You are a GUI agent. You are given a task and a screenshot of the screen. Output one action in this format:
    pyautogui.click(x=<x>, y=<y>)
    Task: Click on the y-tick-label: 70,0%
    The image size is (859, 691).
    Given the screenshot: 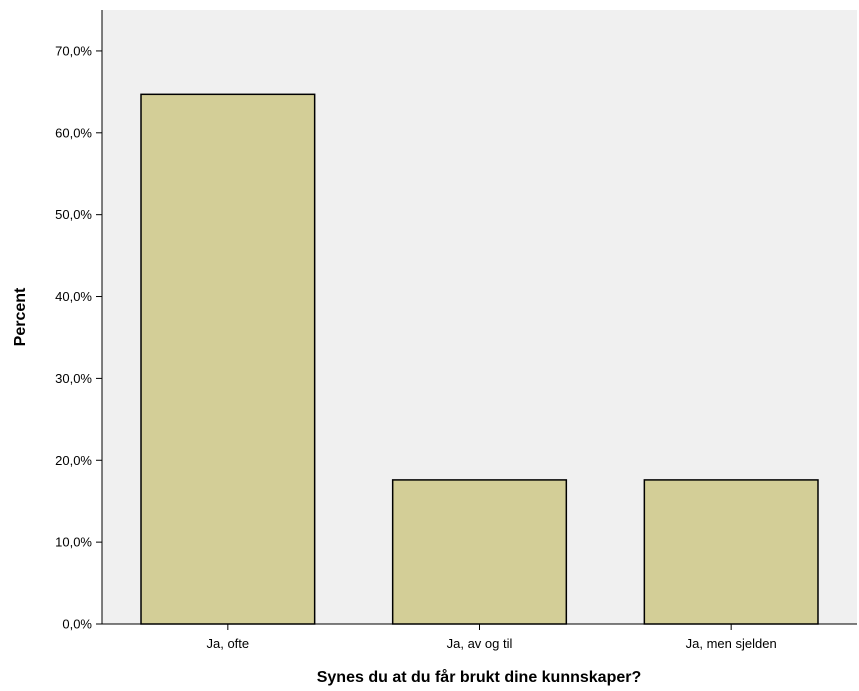 What is the action you would take?
    pyautogui.click(x=73, y=50)
    